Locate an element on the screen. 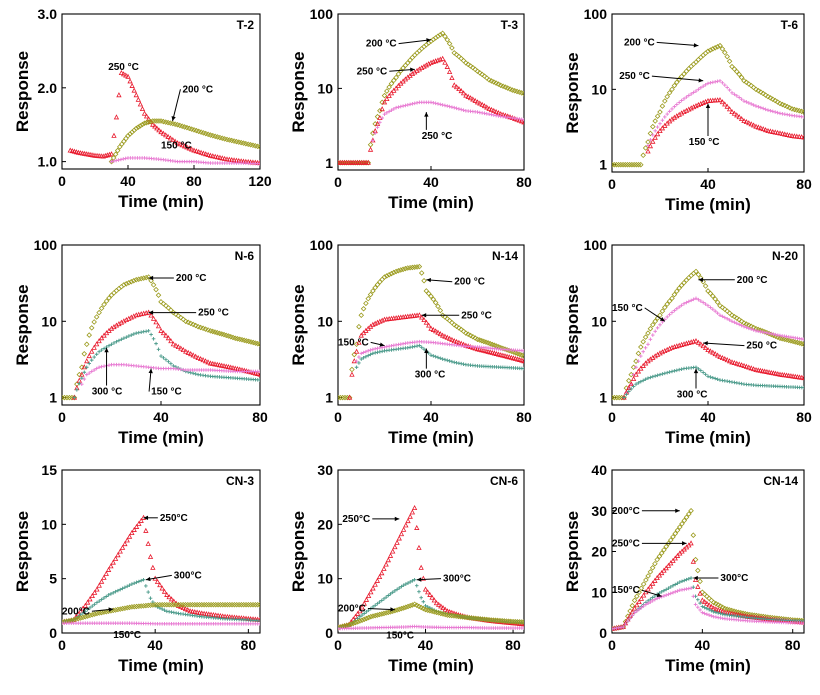 This screenshot has width=820, height=695. annotation-label: 150 °C is located at coordinates (704, 142).